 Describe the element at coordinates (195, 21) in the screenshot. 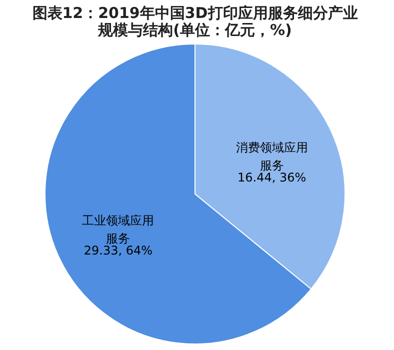

I see `chart-title: 图表12：2019年中国3D打印应用服务细分产业规模与结构(单位：亿元，%)` at that location.